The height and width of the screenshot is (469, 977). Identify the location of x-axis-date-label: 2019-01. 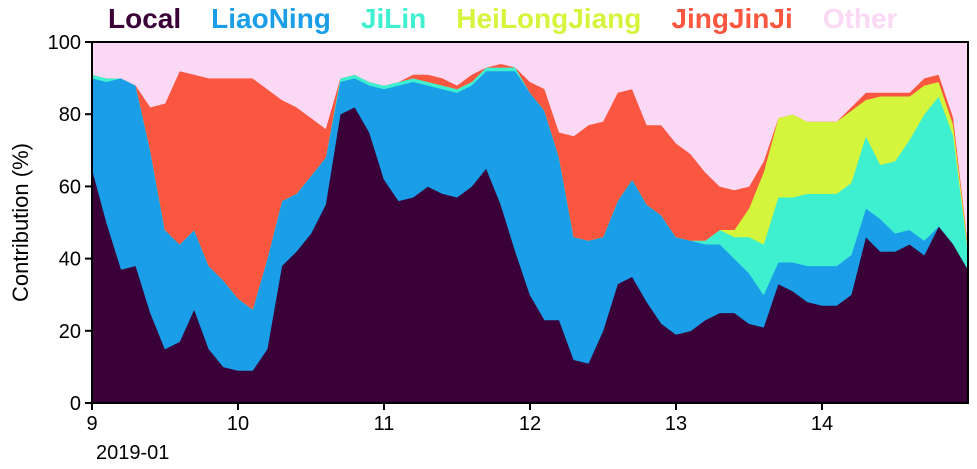
(132, 453).